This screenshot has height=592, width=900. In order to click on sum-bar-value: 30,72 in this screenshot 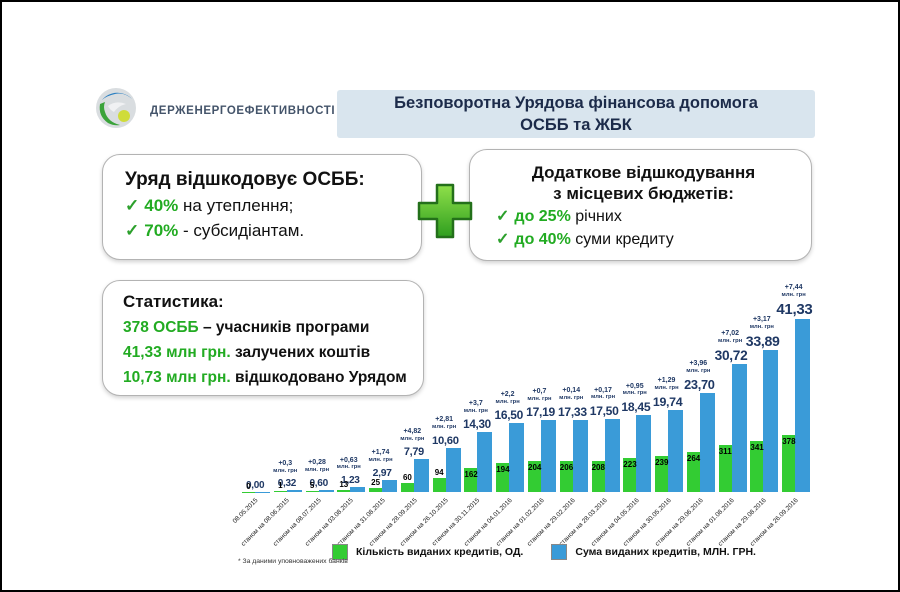, I will do `click(731, 355)`.